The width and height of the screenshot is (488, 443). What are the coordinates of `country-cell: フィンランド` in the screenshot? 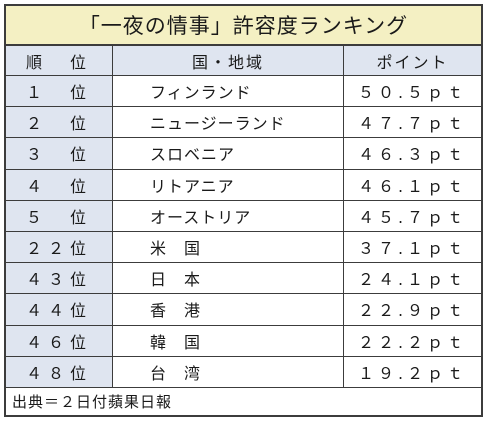 It's located at (228, 91).